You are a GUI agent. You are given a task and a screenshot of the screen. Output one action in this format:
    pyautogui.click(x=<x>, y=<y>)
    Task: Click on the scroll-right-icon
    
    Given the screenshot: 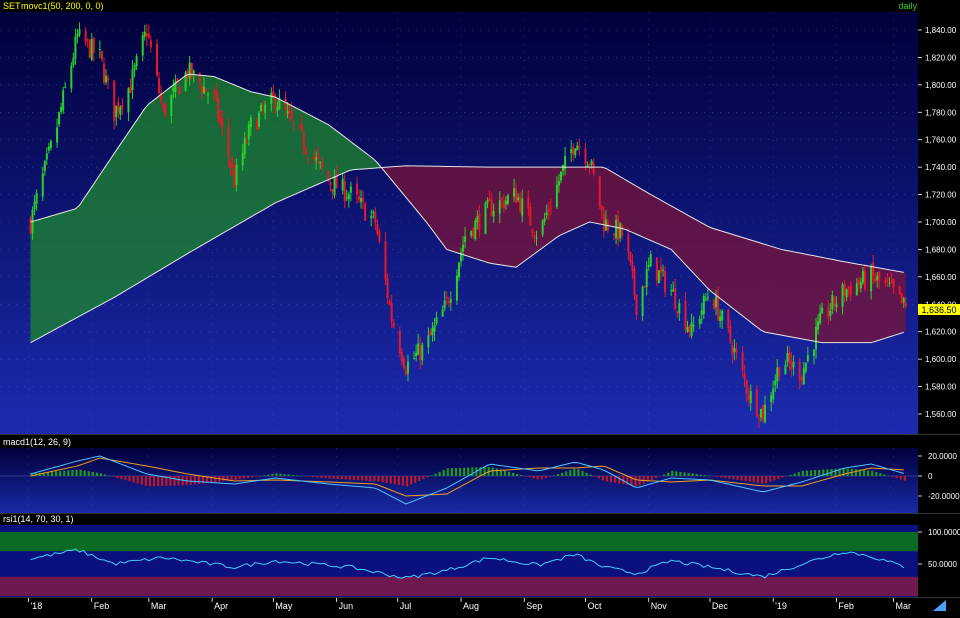 What is the action you would take?
    pyautogui.click(x=939, y=605)
    